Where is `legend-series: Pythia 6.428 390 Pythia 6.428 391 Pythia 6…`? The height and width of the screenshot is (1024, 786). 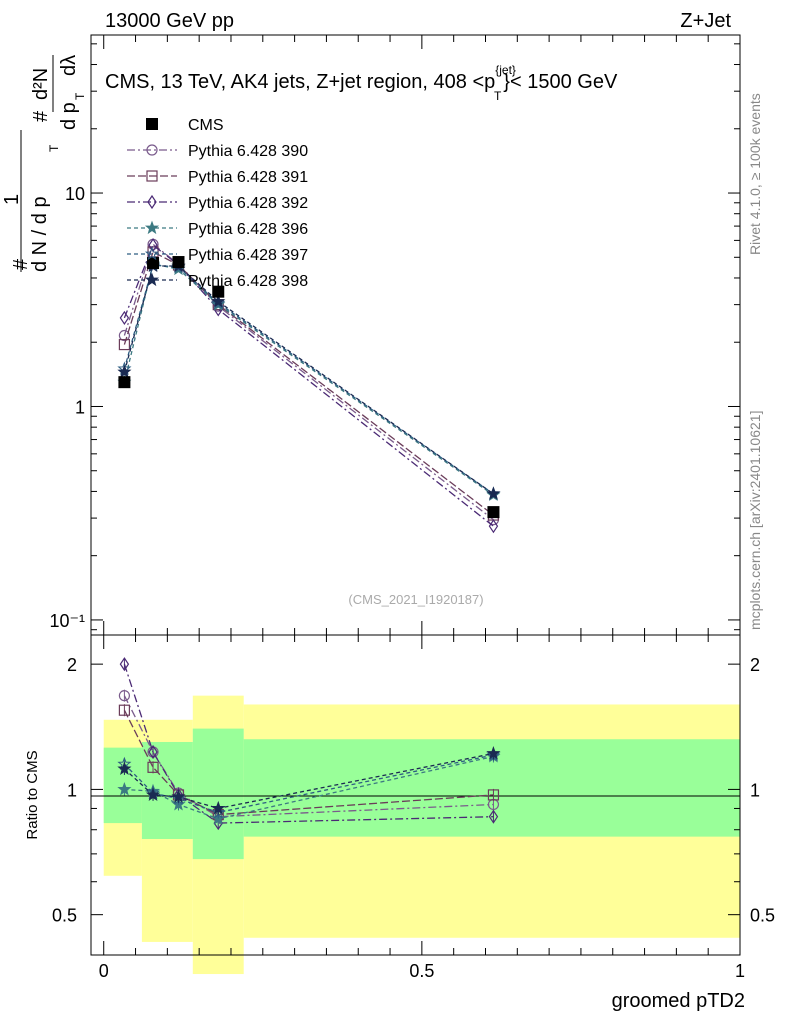
legend-series: Pythia 6.428 390 Pythia 6.428 391 Pythia 6… is located at coordinates (217, 216).